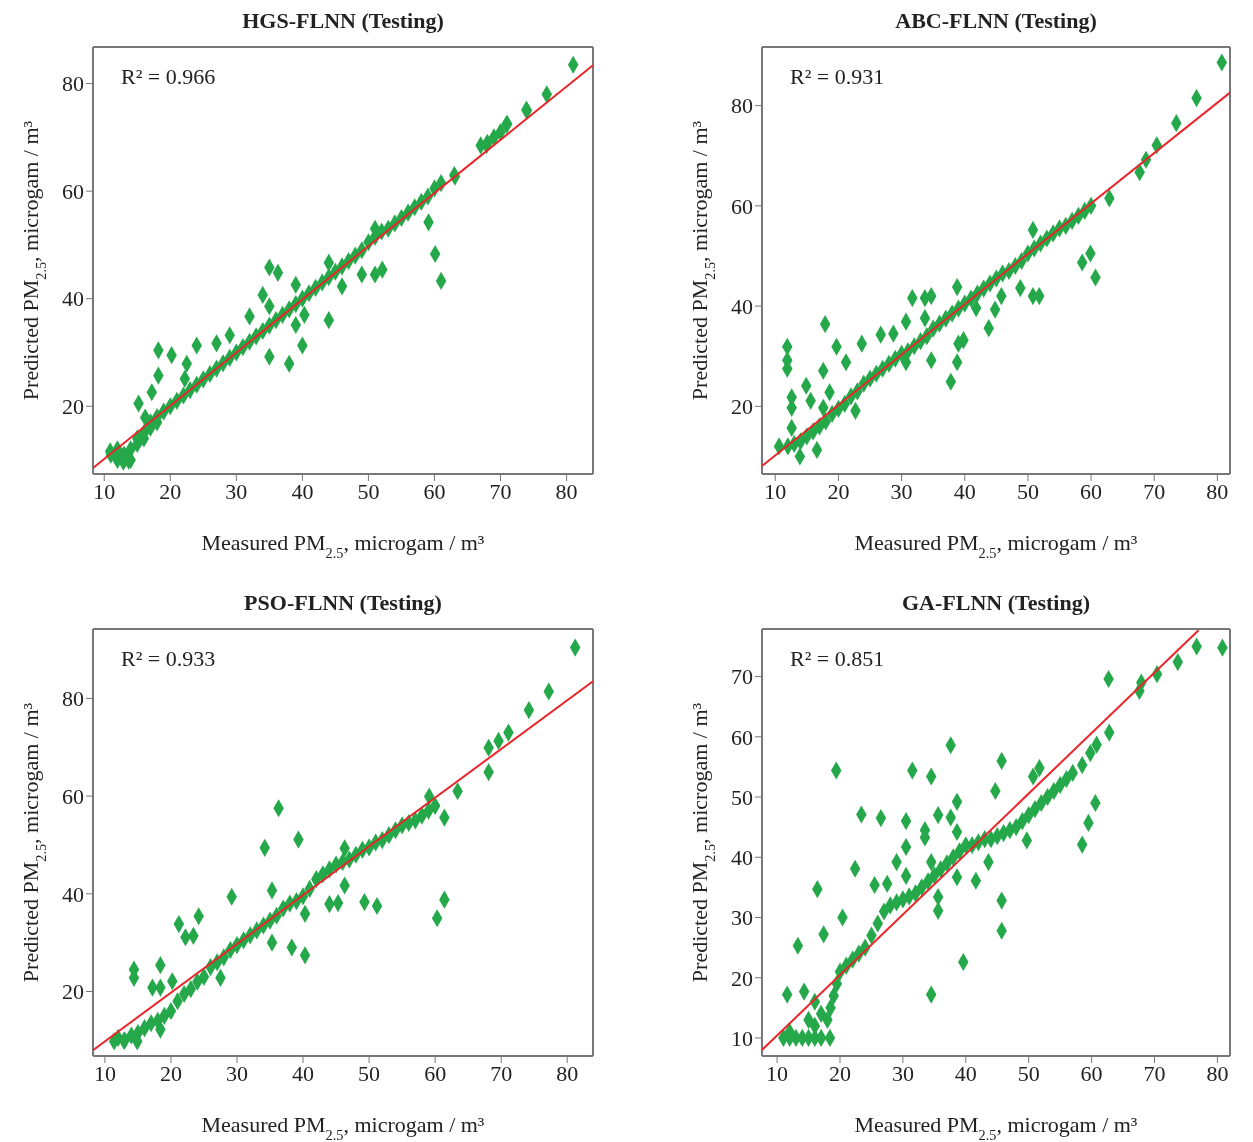  I want to click on annotation: R² = 0.931, so click(837, 77).